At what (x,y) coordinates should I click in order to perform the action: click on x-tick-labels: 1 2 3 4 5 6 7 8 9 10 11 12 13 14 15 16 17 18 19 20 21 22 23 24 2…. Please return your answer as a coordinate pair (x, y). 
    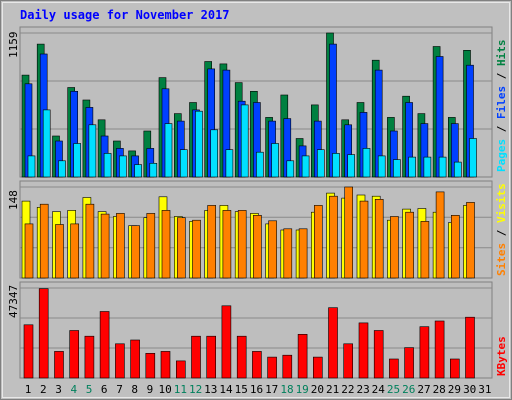
    Looking at the image, I should click on (258, 389).